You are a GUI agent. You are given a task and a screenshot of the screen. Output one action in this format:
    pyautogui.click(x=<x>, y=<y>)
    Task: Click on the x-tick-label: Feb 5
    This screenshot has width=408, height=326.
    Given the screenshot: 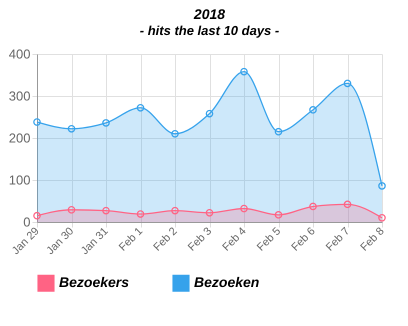 What is the action you would take?
    pyautogui.click(x=269, y=239)
    